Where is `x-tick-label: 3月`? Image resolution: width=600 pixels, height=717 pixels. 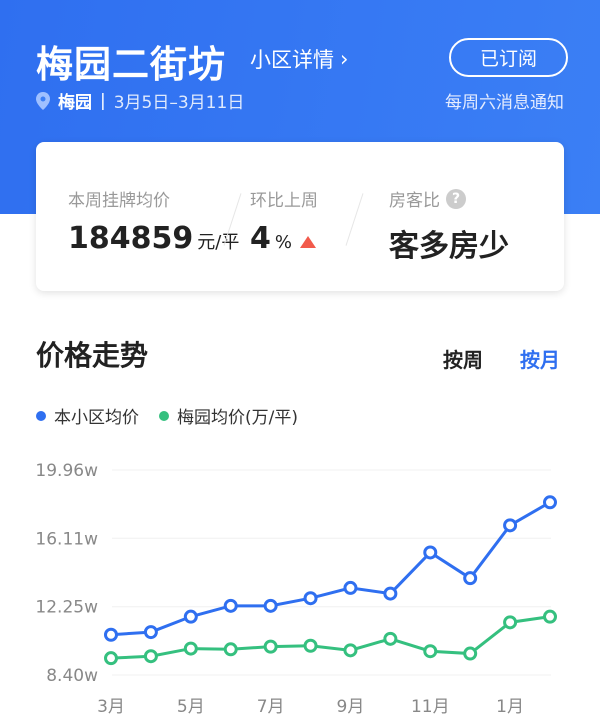
x-tick-label: 3月 is located at coordinates (111, 707).